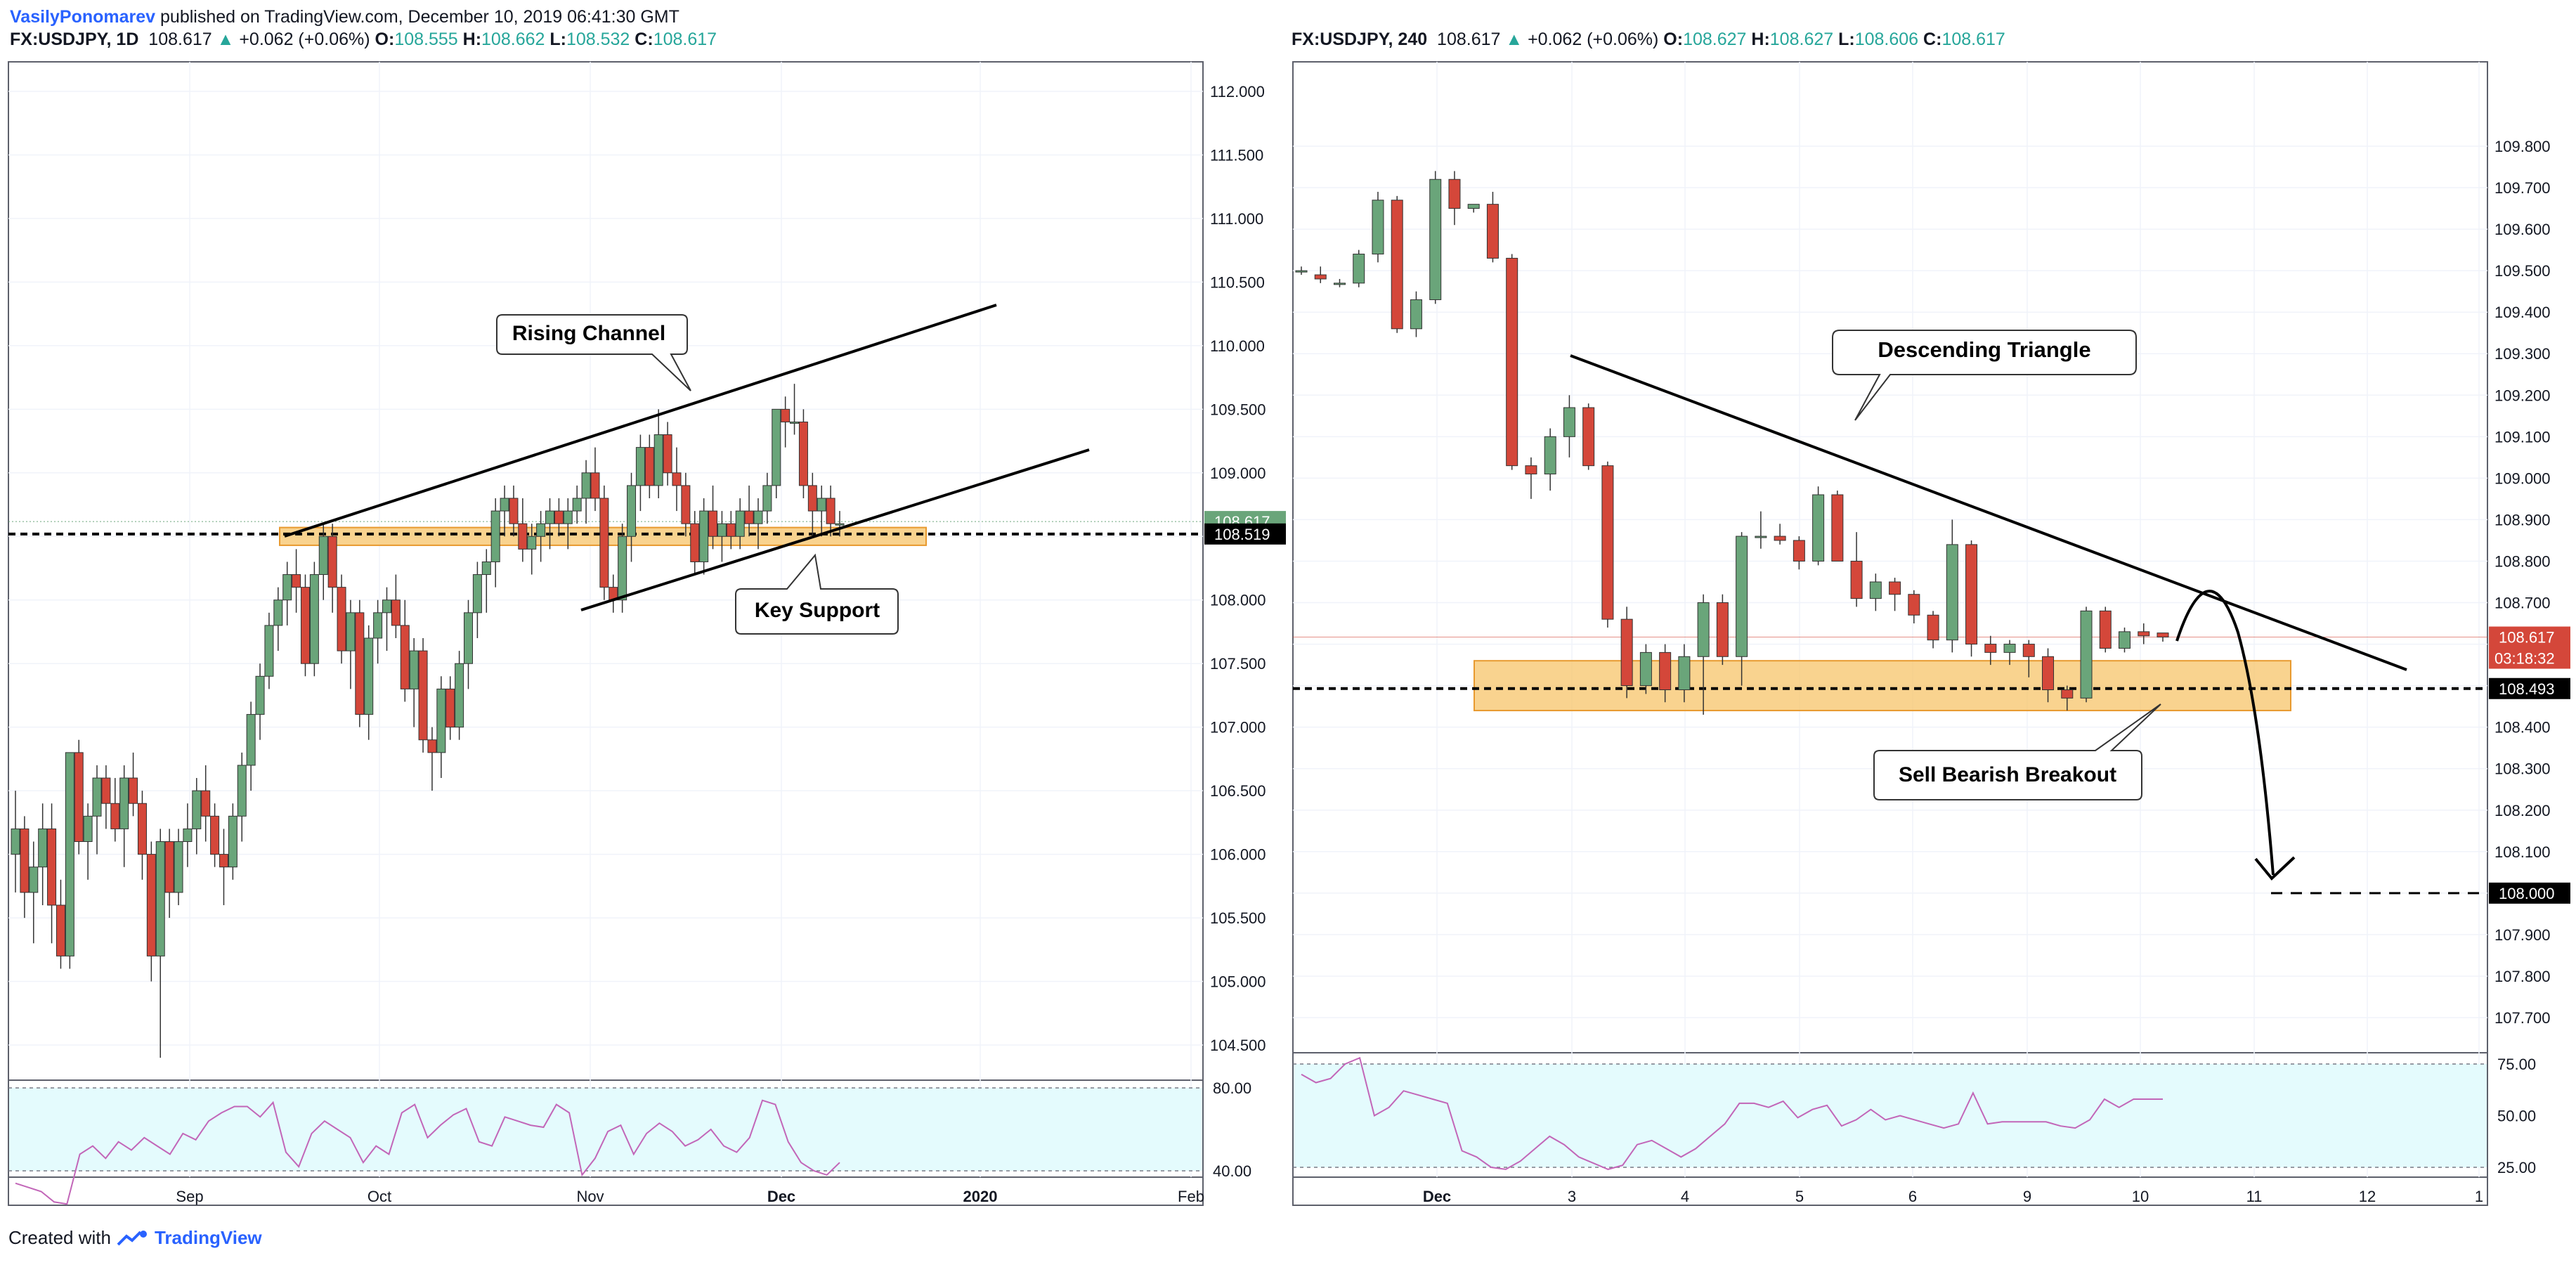 The image size is (2576, 1265). Describe the element at coordinates (1988, 512) in the screenshot. I see `triangle-upper-trendline` at that location.